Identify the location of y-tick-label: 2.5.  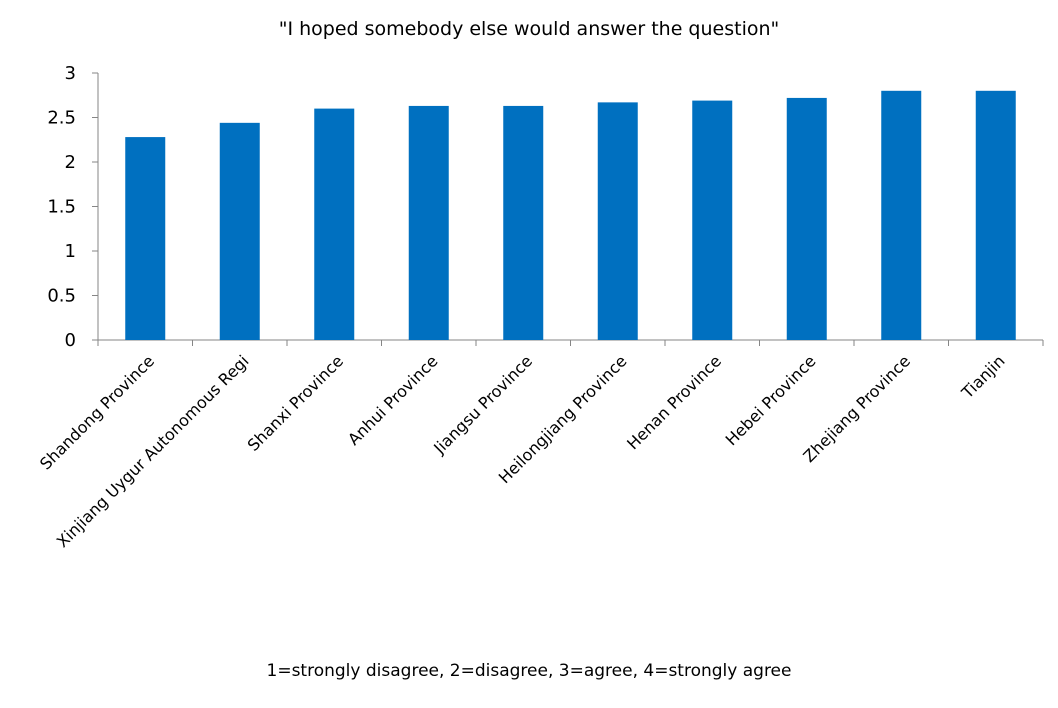
(61, 118).